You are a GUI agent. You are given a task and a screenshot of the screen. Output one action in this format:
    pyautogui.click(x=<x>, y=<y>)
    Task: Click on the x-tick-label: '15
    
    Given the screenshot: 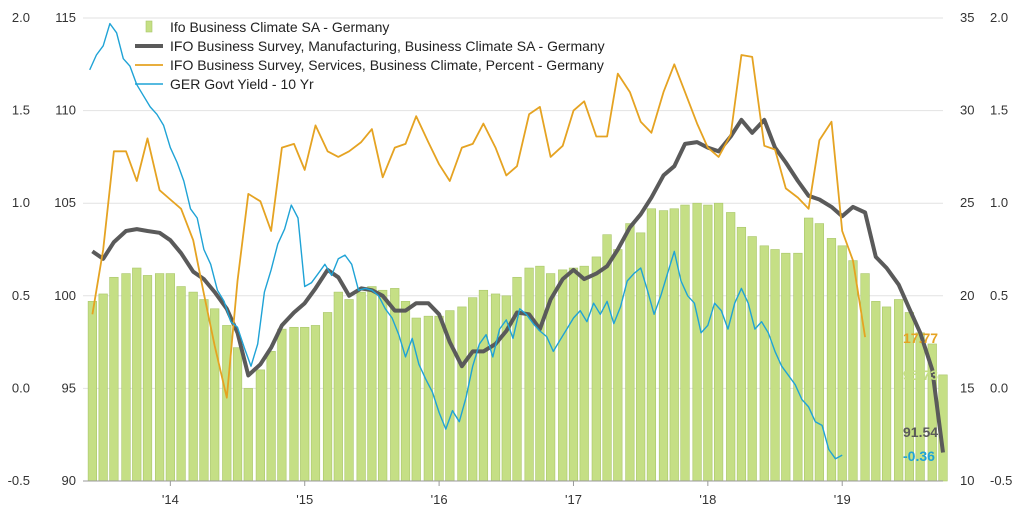 What is the action you would take?
    pyautogui.click(x=304, y=499)
    